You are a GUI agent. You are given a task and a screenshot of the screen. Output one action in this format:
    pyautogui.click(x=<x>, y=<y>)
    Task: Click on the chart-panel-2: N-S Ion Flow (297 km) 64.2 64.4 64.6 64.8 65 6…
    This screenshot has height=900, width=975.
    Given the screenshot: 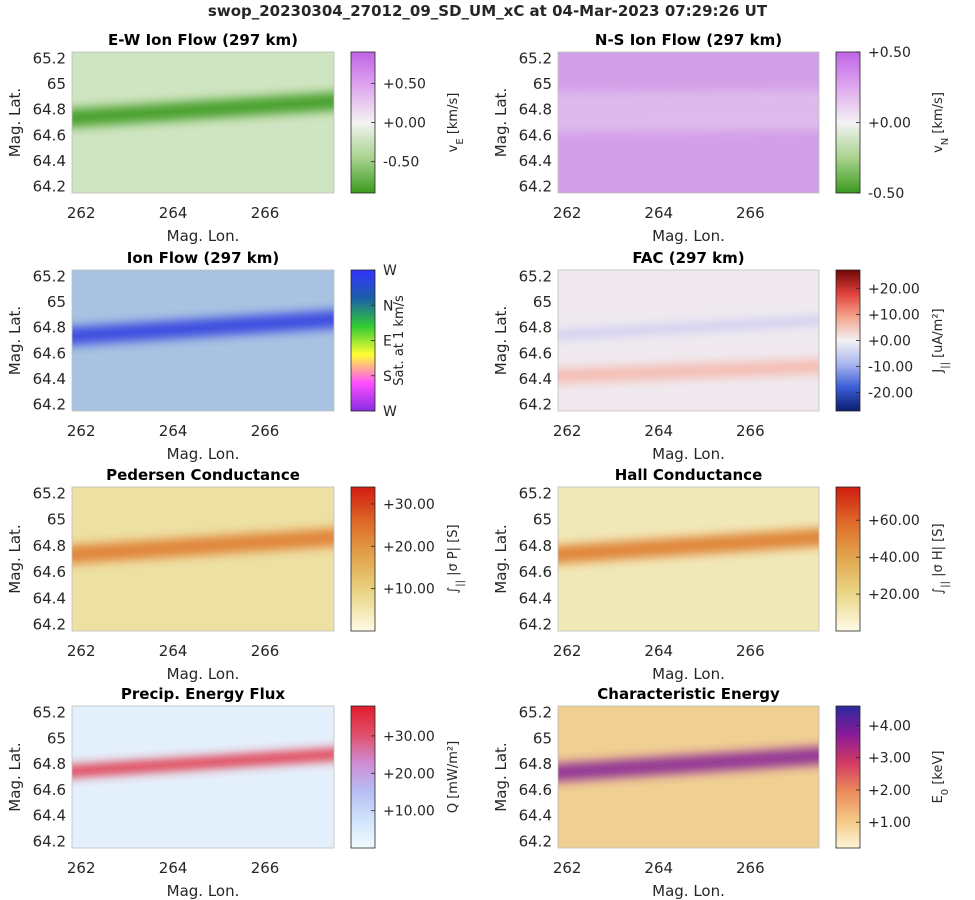 What is the action you would take?
    pyautogui.click(x=721, y=138)
    